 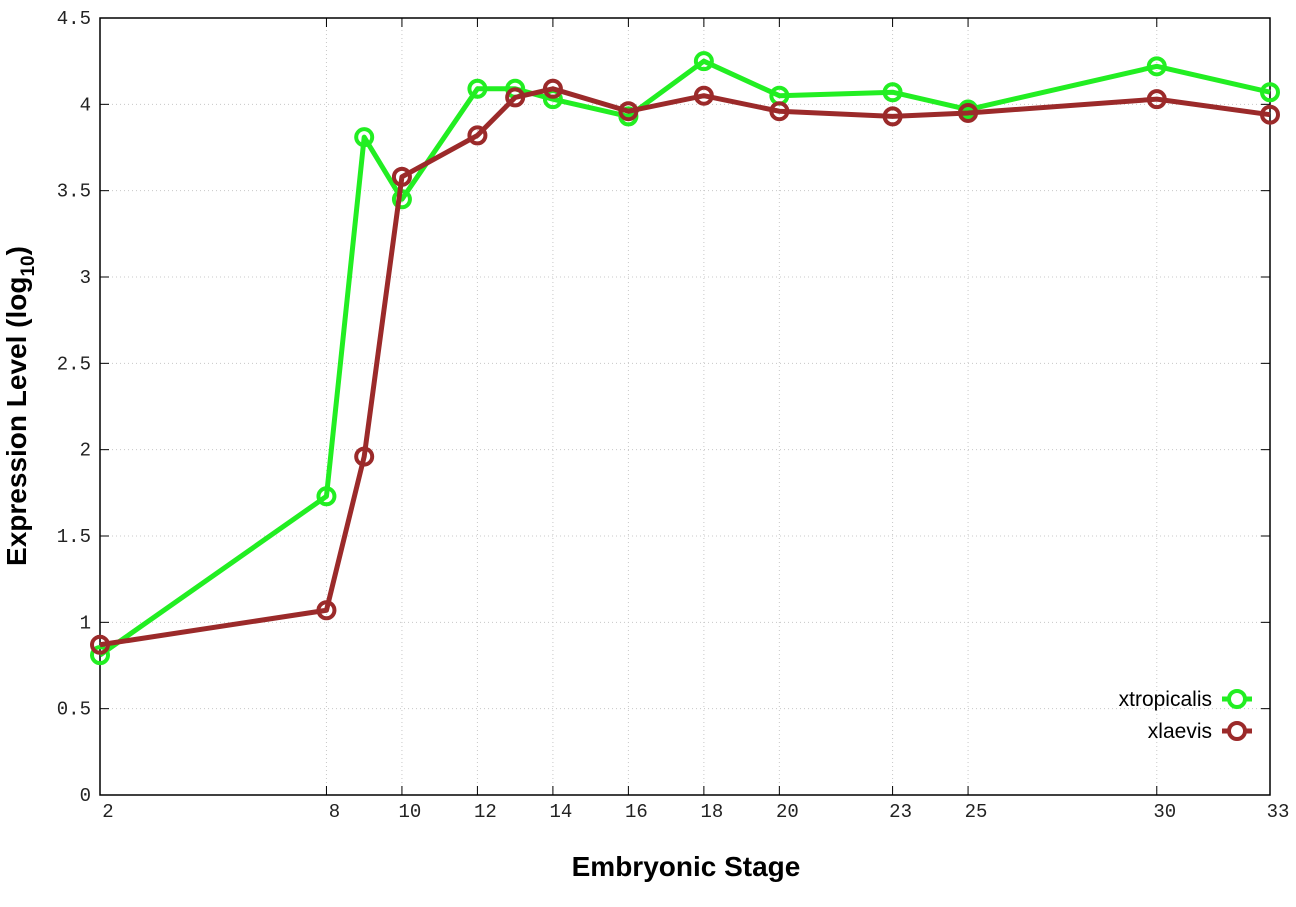 What do you see at coordinates (74, 192) in the screenshot?
I see `y-tick-label: 3.5` at bounding box center [74, 192].